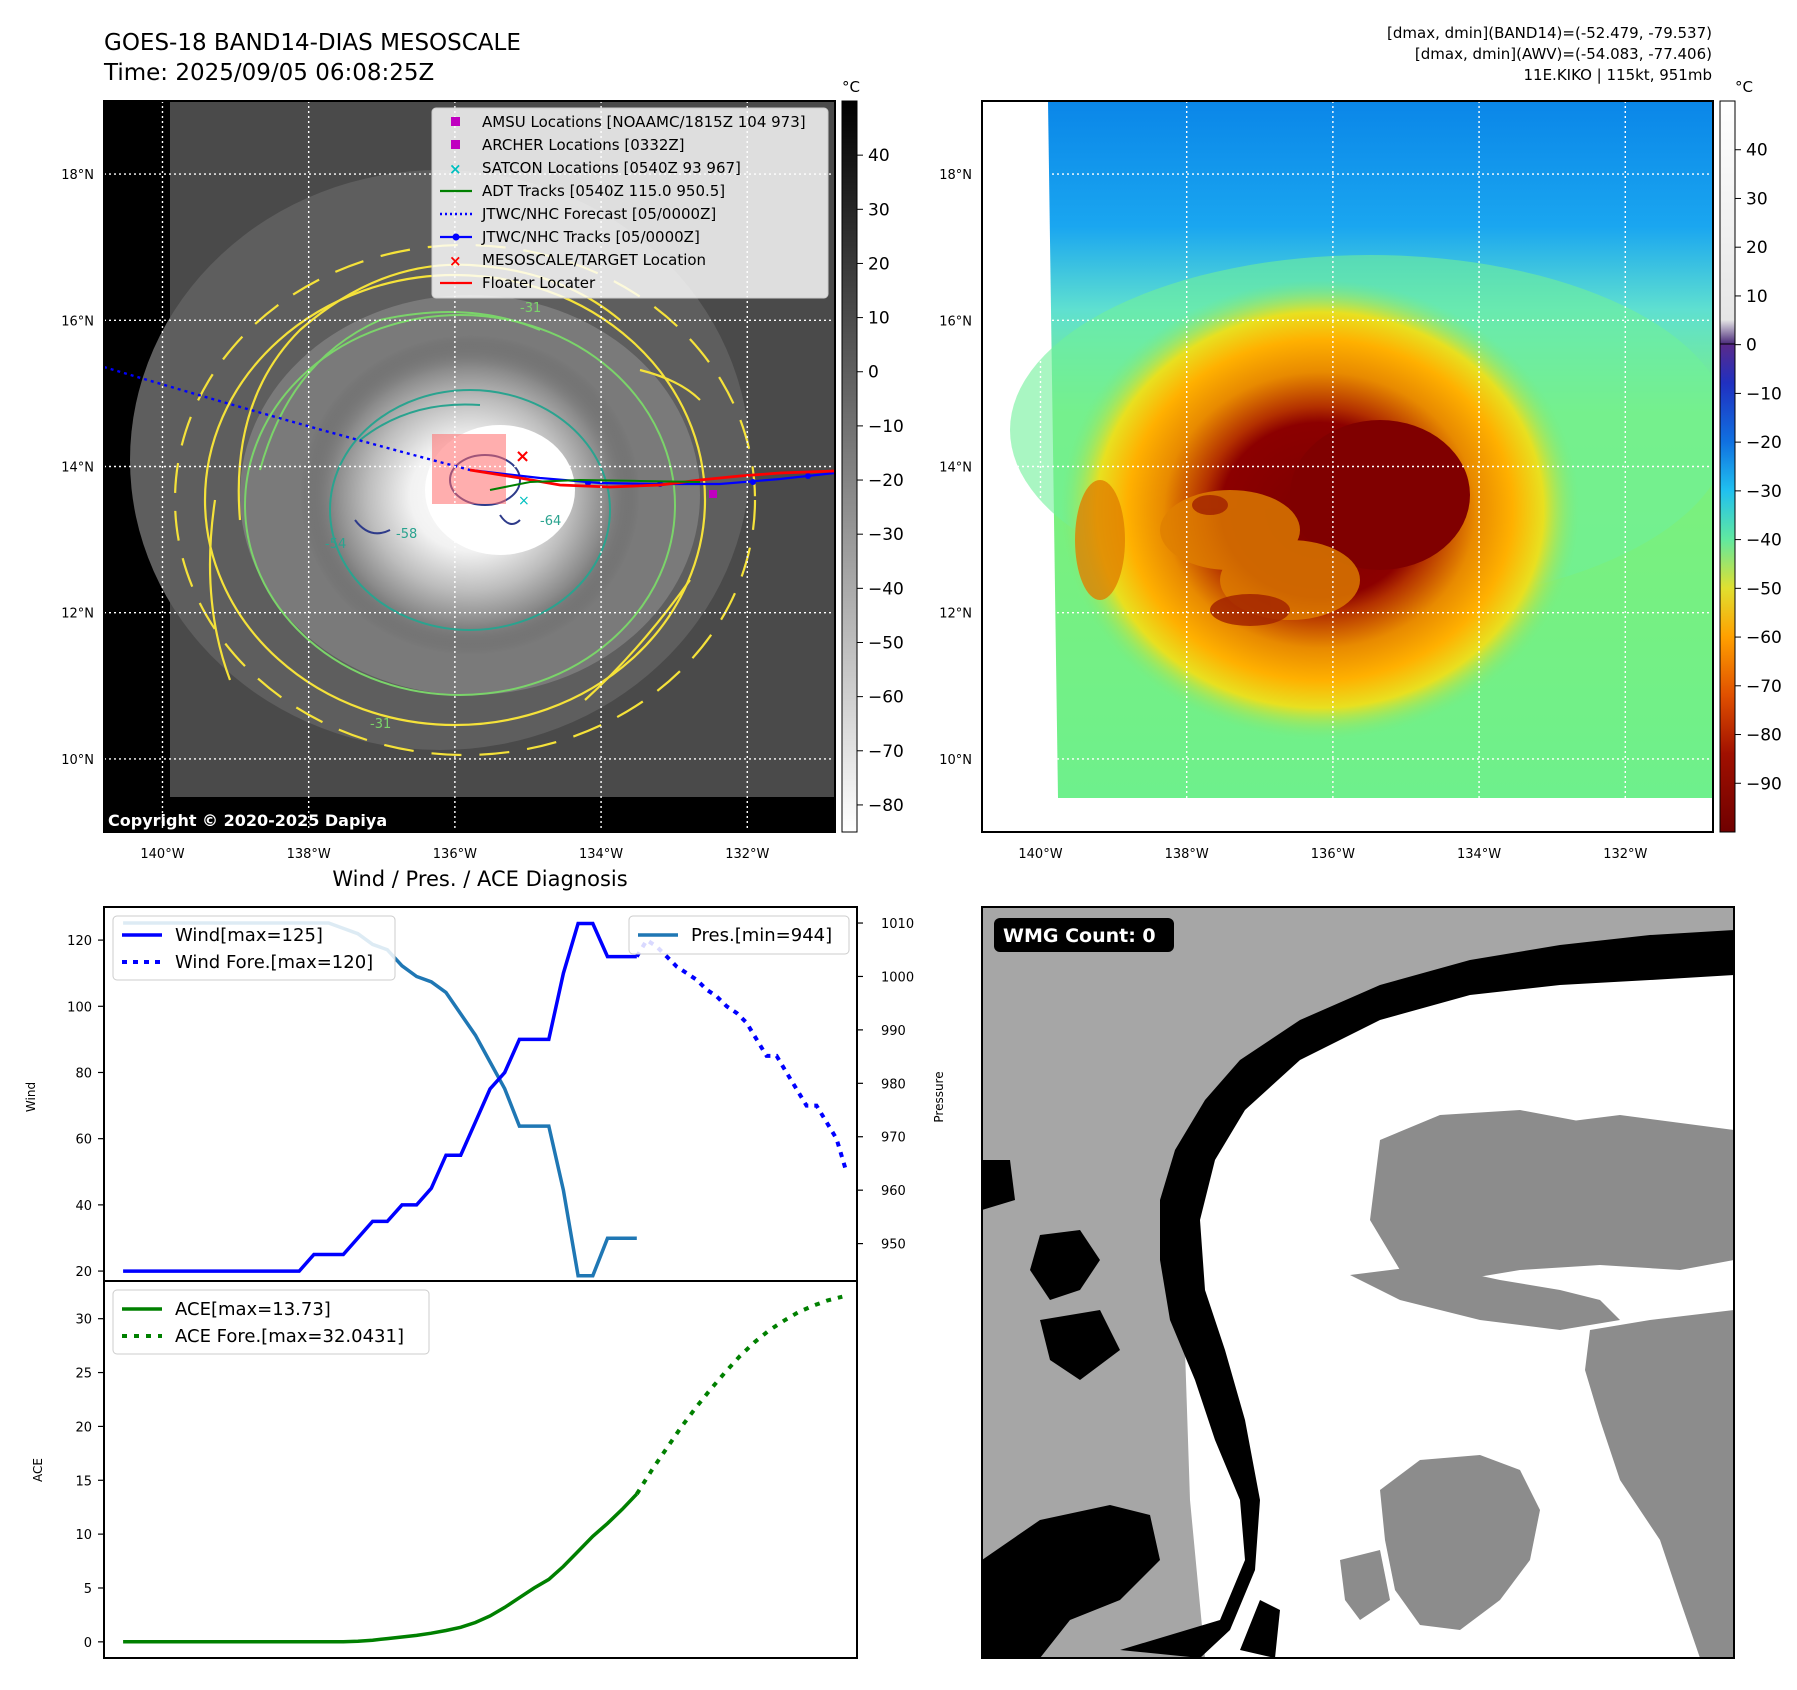 The width and height of the screenshot is (1797, 1690). What do you see at coordinates (83, 1140) in the screenshot?
I see `wind-tick-label: 60` at bounding box center [83, 1140].